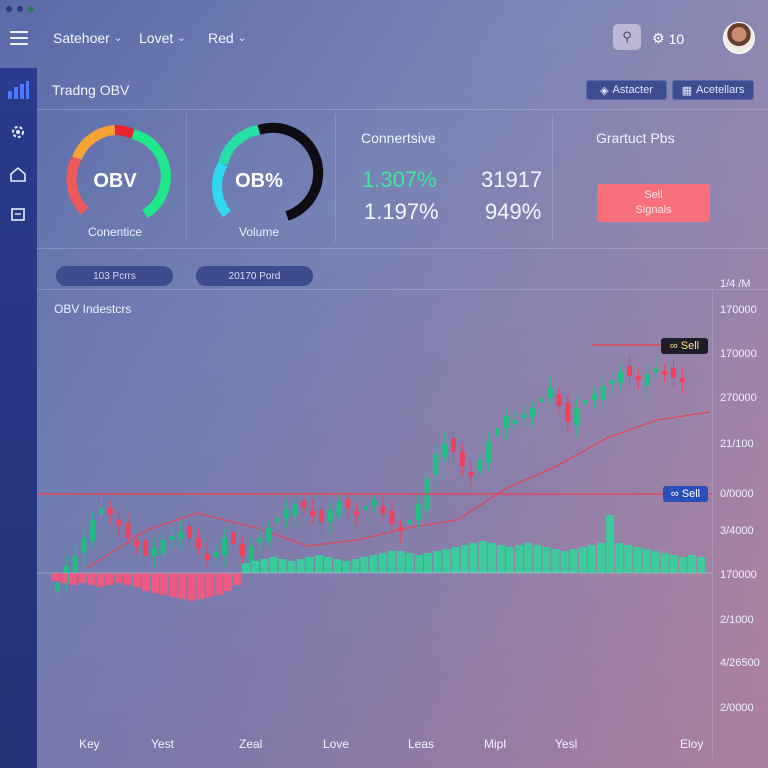 This screenshot has width=768, height=768. I want to click on y-tick-label: 4/26500, so click(740, 663).